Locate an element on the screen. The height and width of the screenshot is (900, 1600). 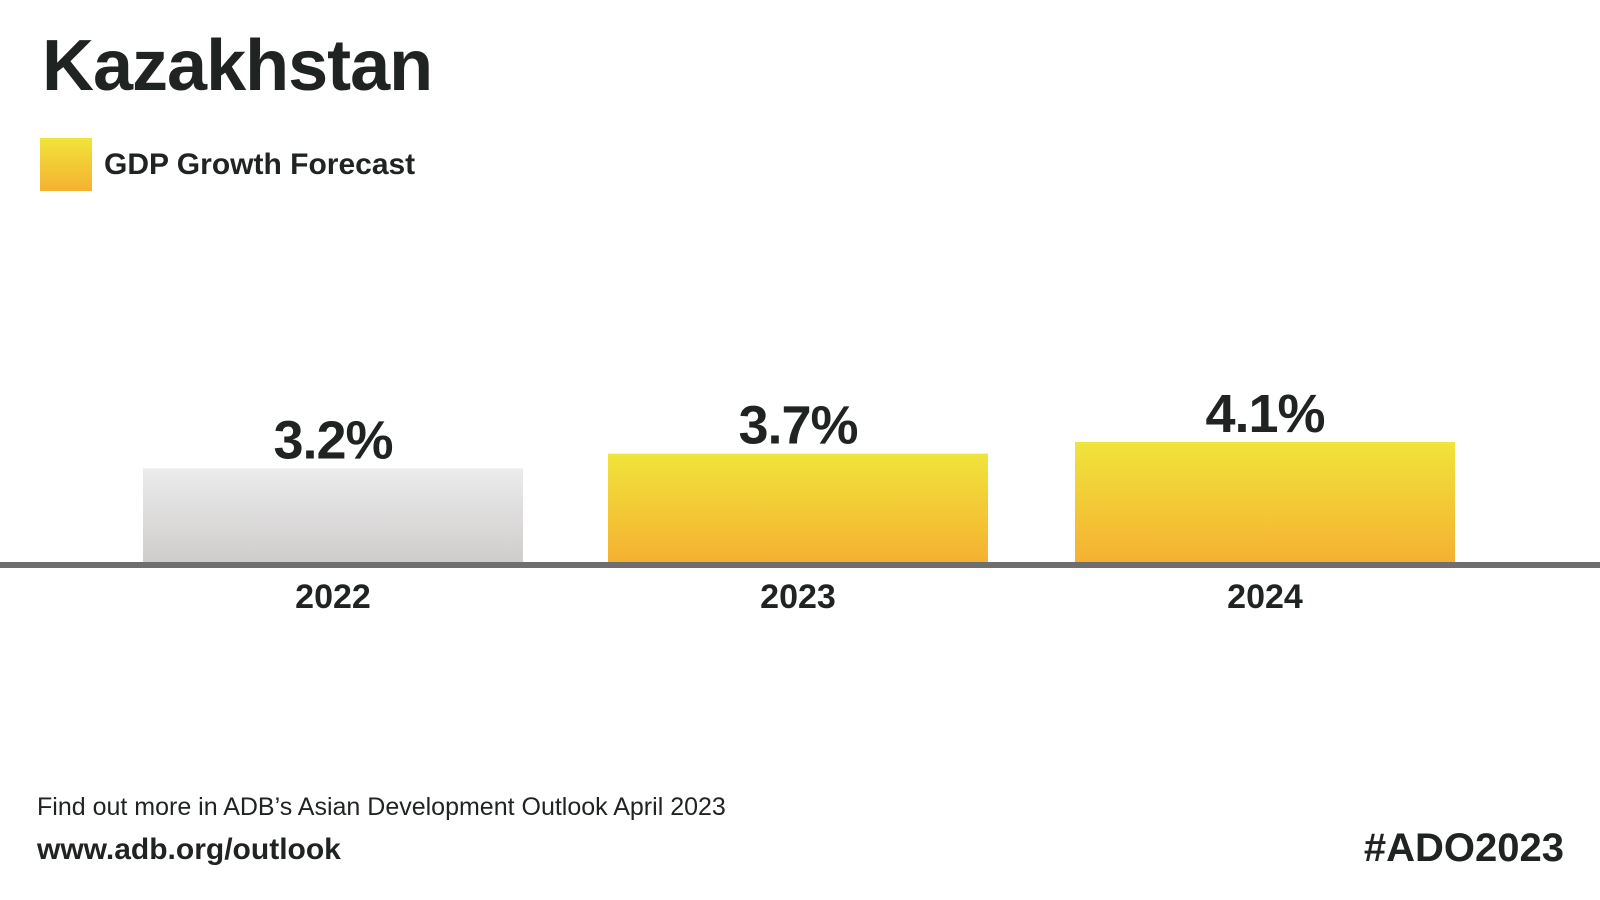
x-tick-label-2022: 2022 is located at coordinates (333, 597).